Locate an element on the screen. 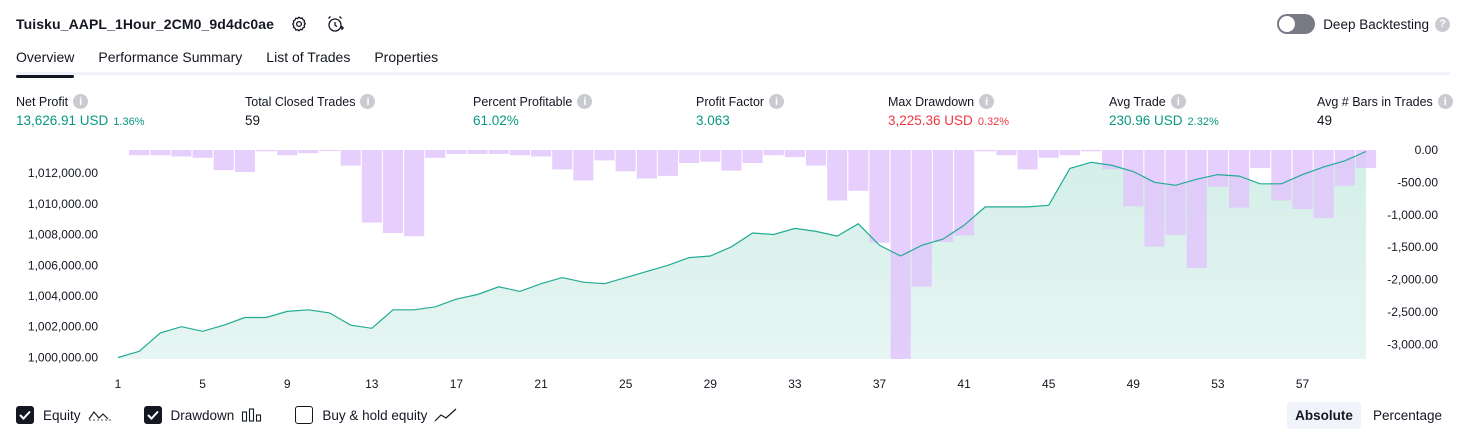 Image resolution: width=1466 pixels, height=438 pixels. left-axis-tick-label: 1,006,000.00 is located at coordinates (63, 265).